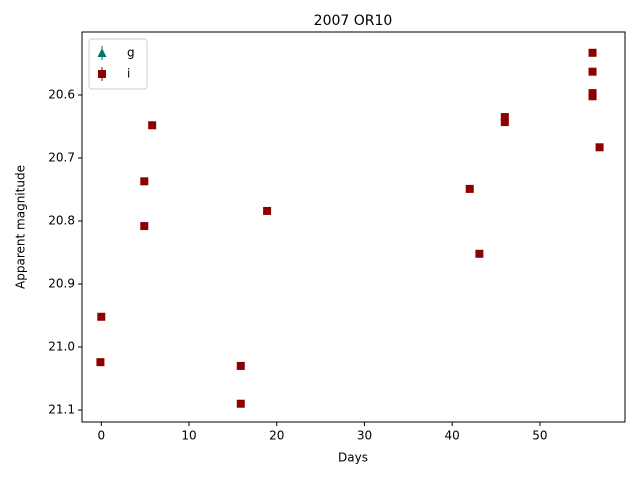  Describe the element at coordinates (128, 74) in the screenshot. I see `legend-label: i` at that location.